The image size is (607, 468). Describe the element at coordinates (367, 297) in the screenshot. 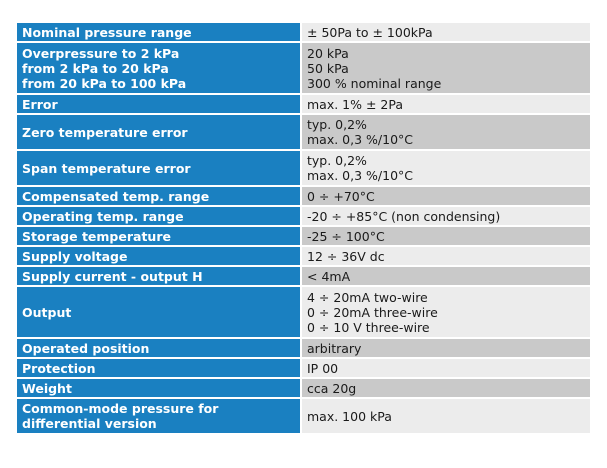

I see `spec-value: 4 ÷ 20mA two-wire` at that location.